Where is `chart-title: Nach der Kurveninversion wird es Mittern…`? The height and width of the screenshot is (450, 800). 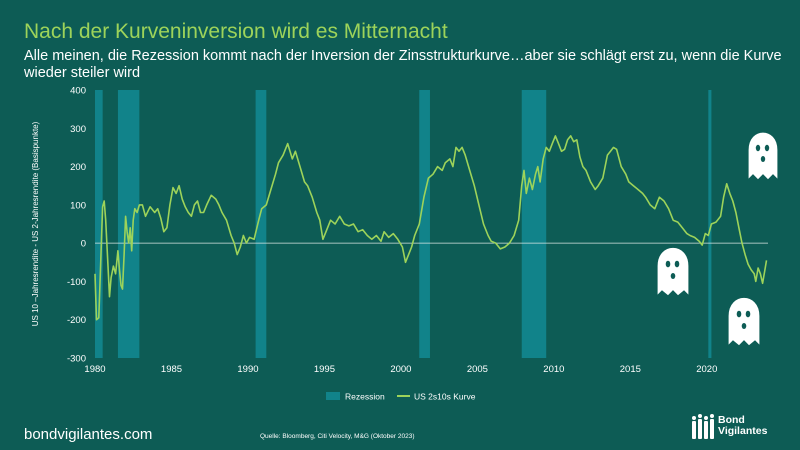 chart-title: Nach der Kurveninversion wird es Mittern… is located at coordinates (236, 31).